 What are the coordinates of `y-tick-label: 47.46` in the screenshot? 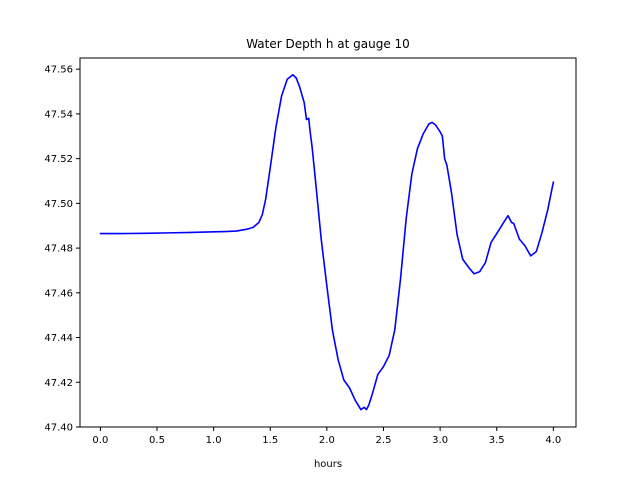 It's located at (58, 293).